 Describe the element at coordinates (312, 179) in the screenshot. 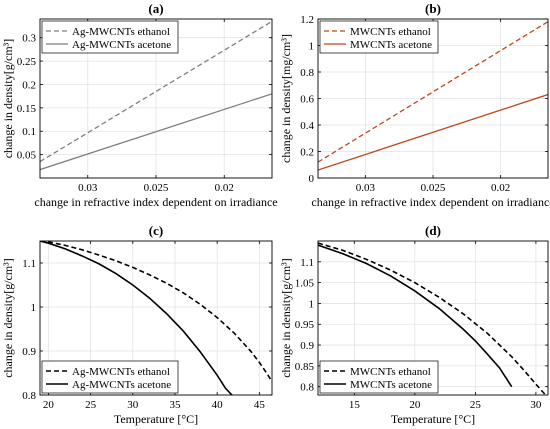

I see `y-tick-label: 0` at that location.